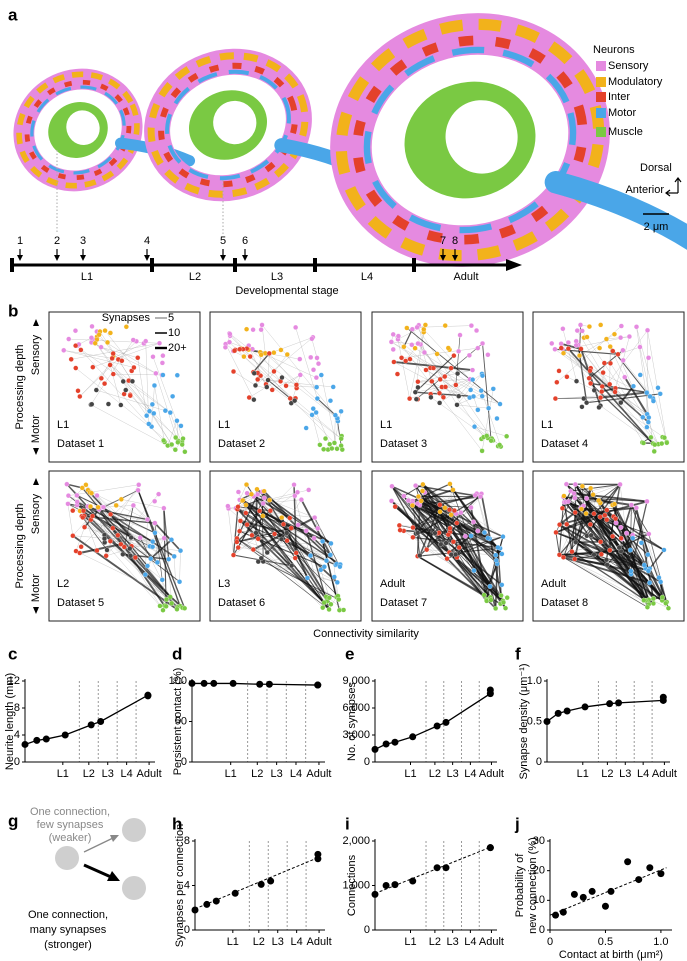 This screenshot has height=961, width=687. What do you see at coordinates (435, 774) in the screenshot?
I see `x-tick-label: L2` at bounding box center [435, 774].